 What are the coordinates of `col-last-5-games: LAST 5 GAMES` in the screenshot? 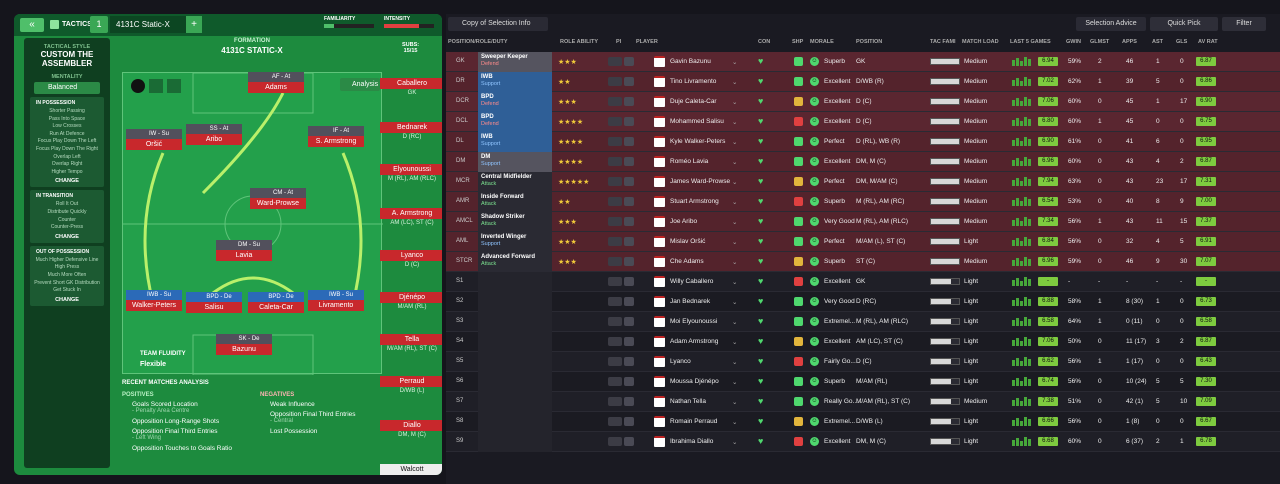 It's located at (1030, 42).